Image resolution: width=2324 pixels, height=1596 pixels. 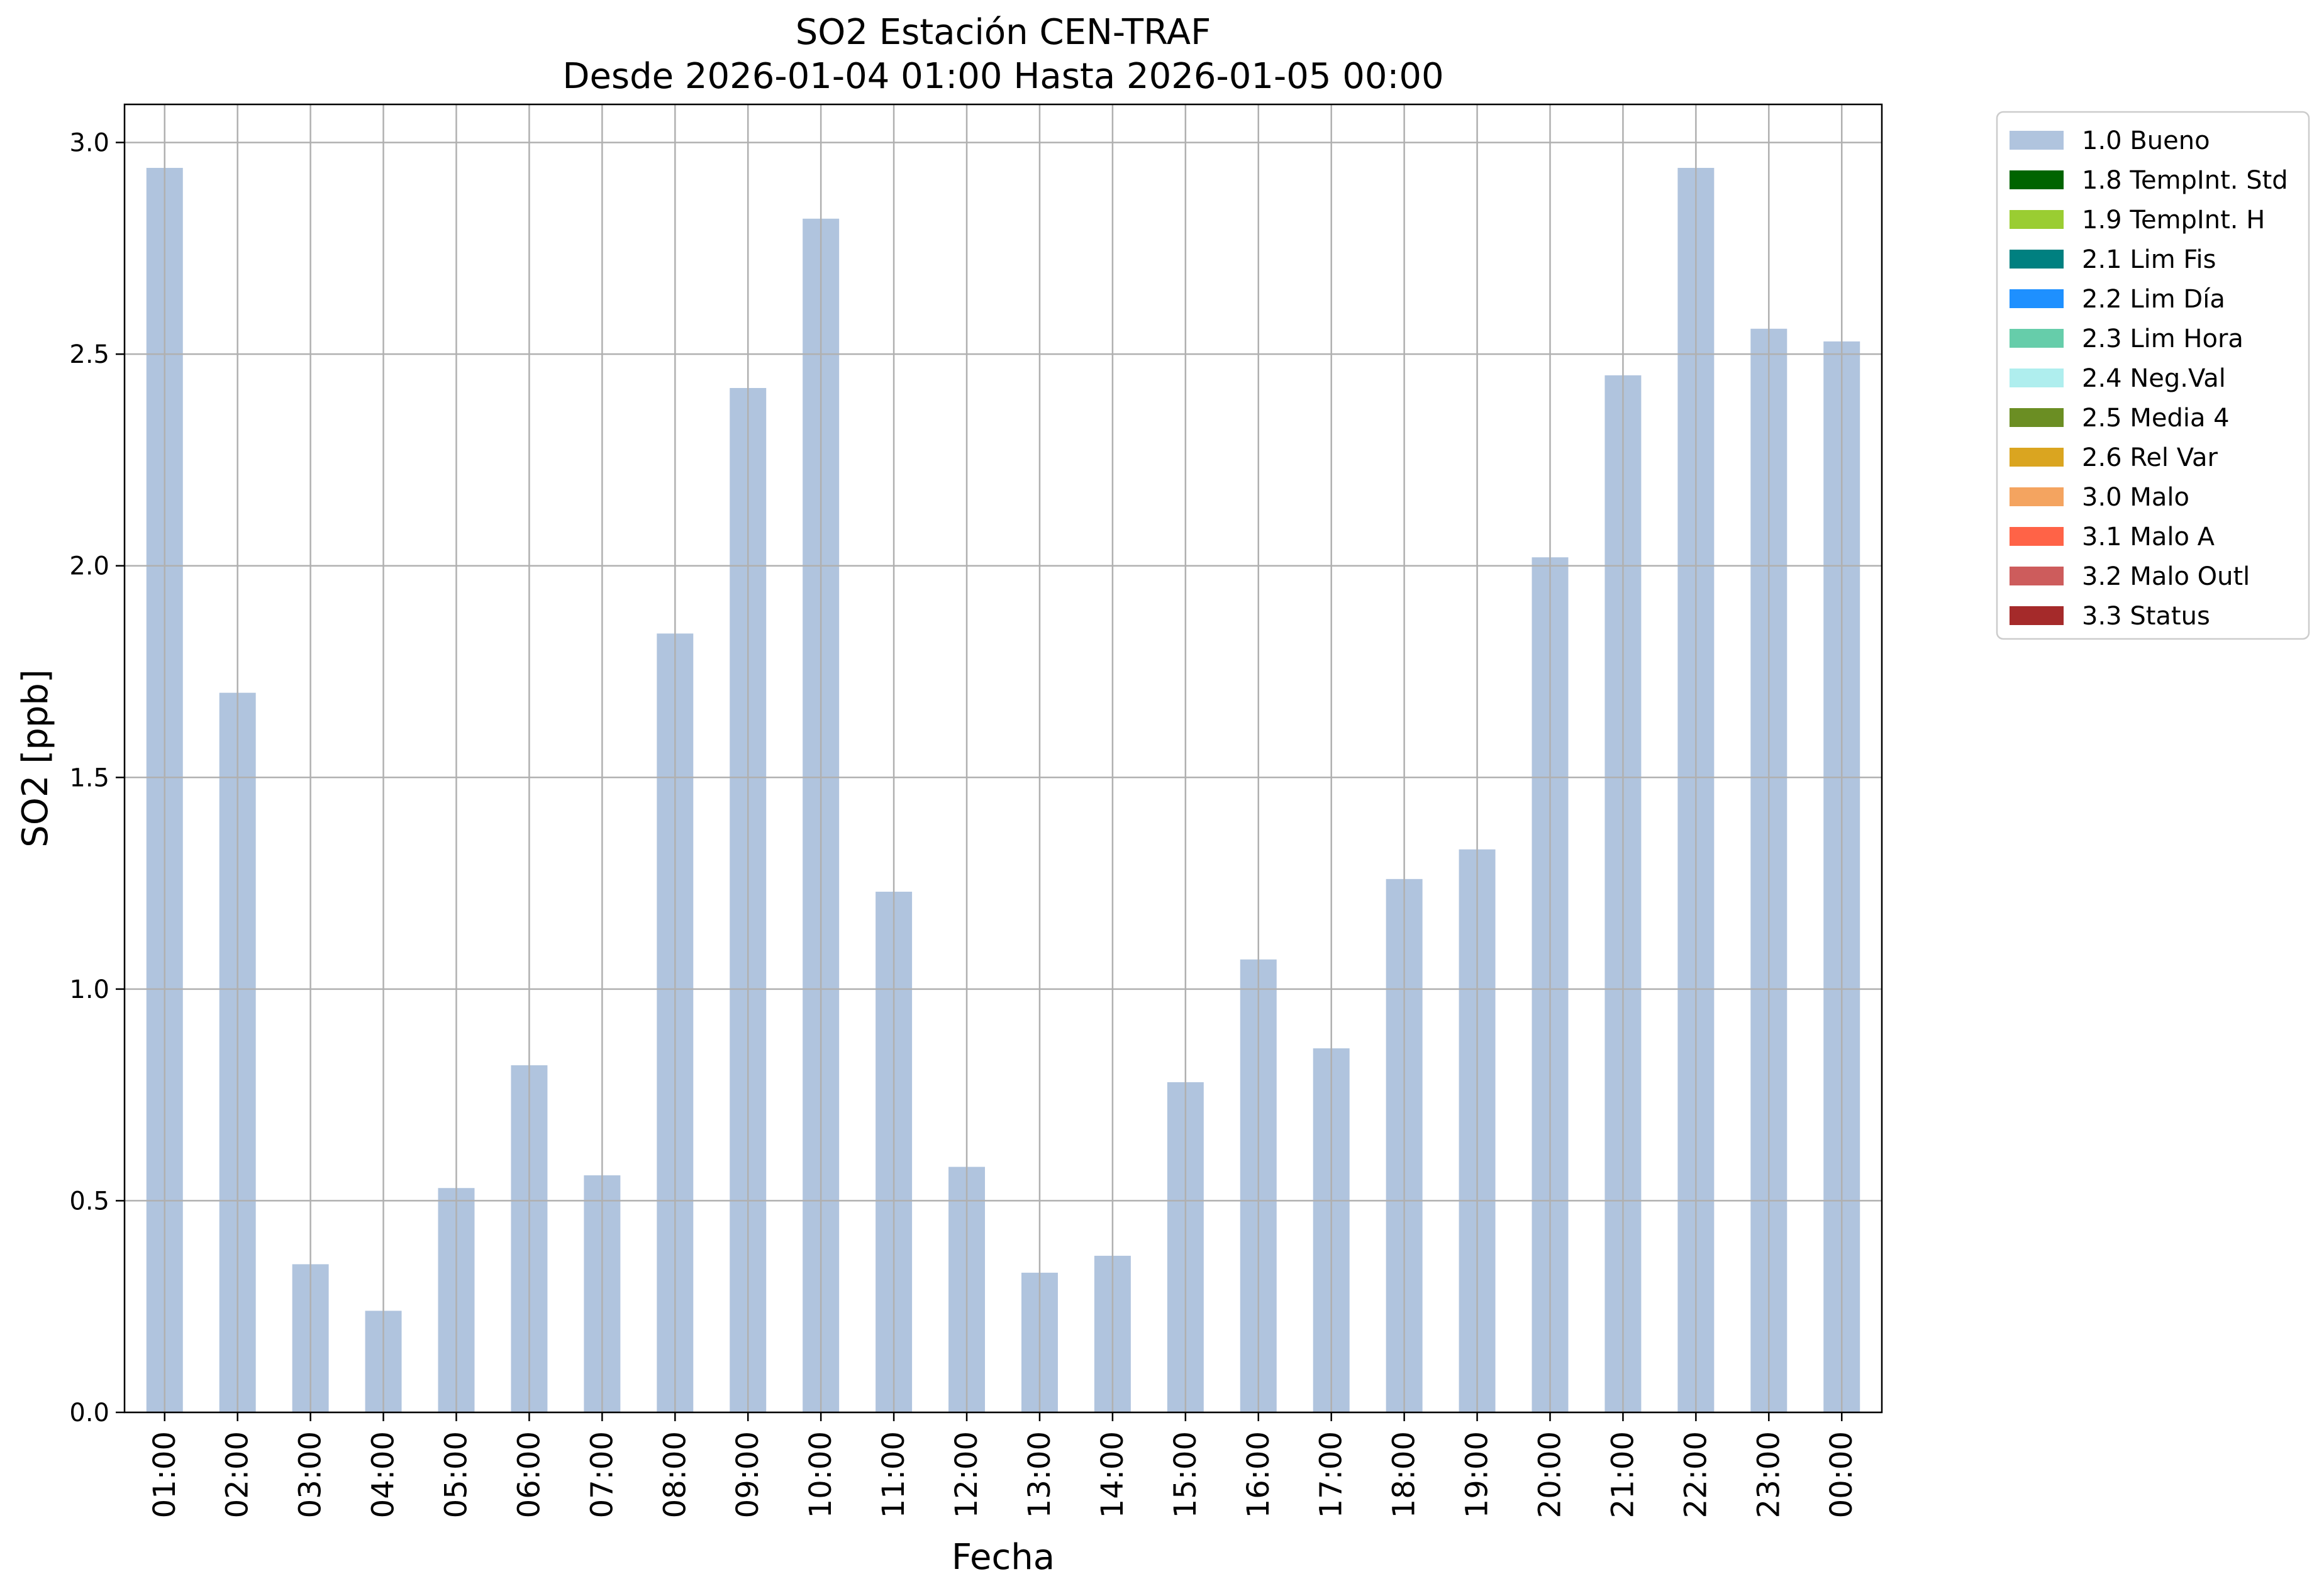 What do you see at coordinates (1003, 1557) in the screenshot?
I see `x-axis-label: Fecha` at bounding box center [1003, 1557].